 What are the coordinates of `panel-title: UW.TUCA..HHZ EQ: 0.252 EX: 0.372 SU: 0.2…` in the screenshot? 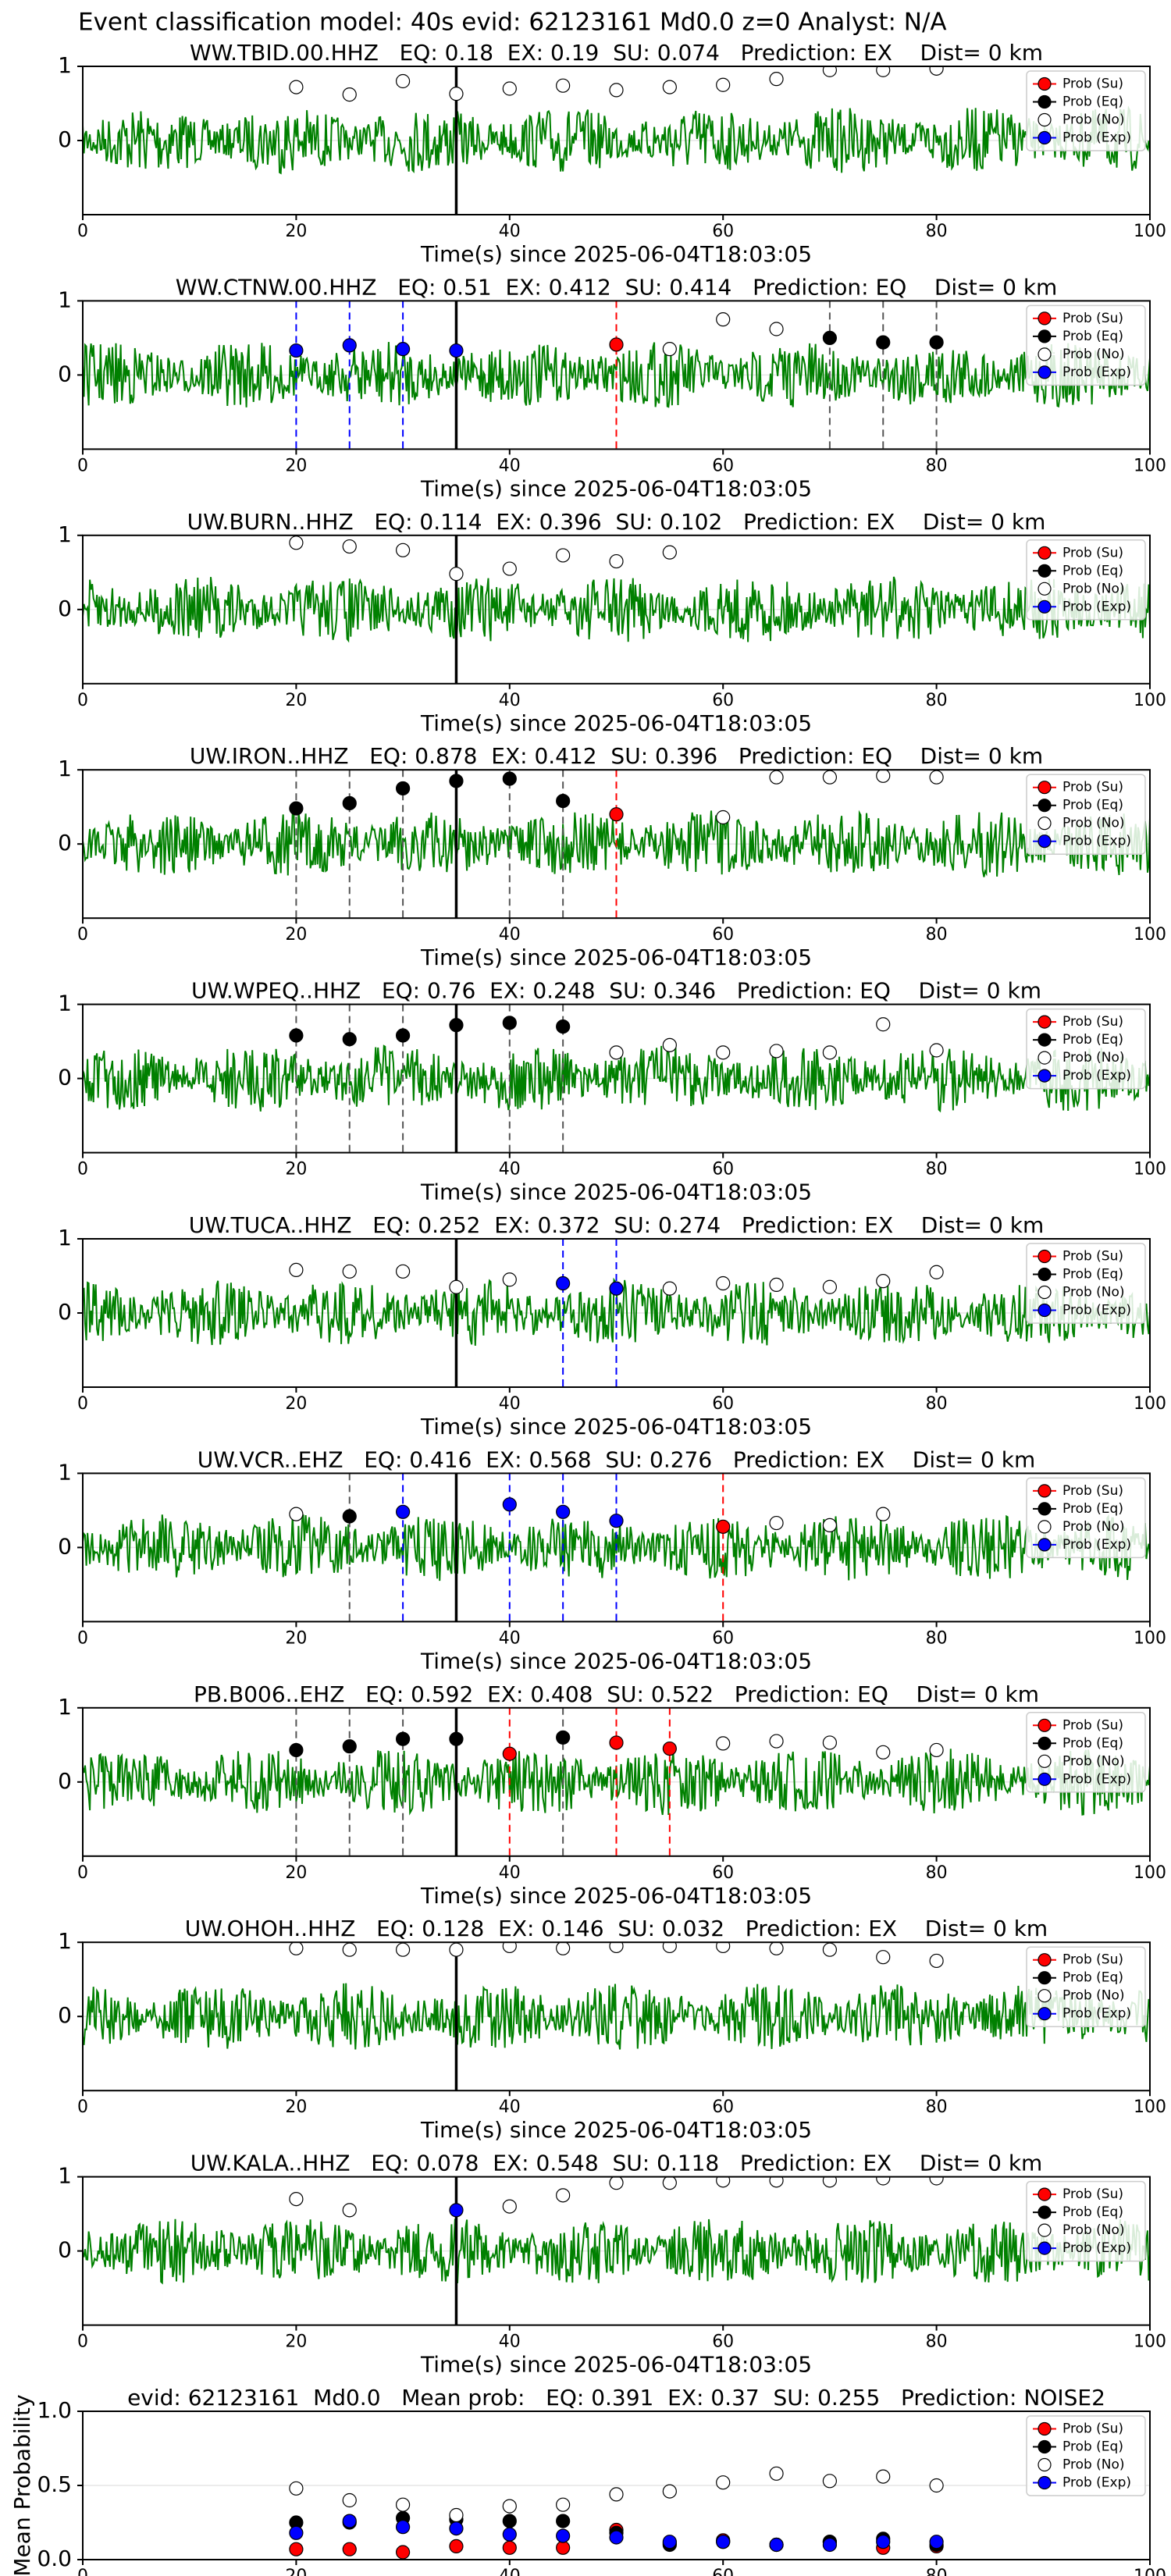 It's located at (617, 1225).